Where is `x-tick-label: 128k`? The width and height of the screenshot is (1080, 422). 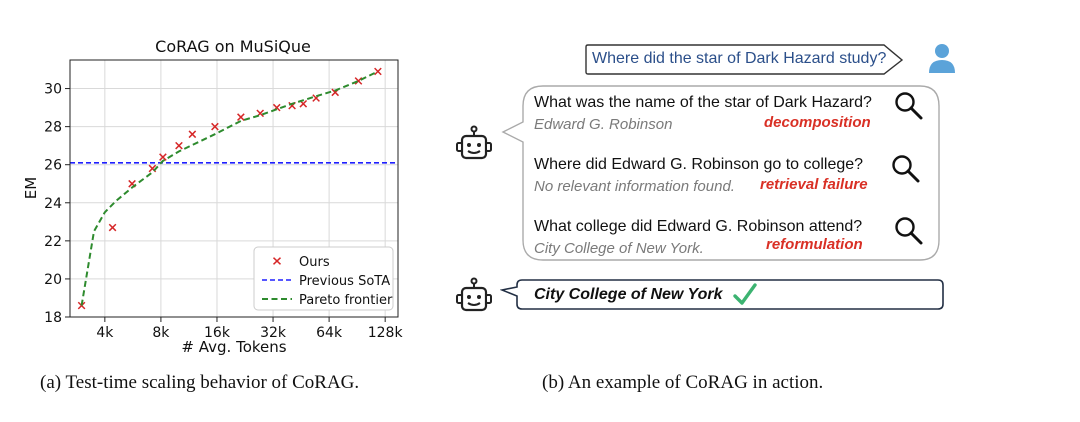 x-tick-label: 128k is located at coordinates (386, 333).